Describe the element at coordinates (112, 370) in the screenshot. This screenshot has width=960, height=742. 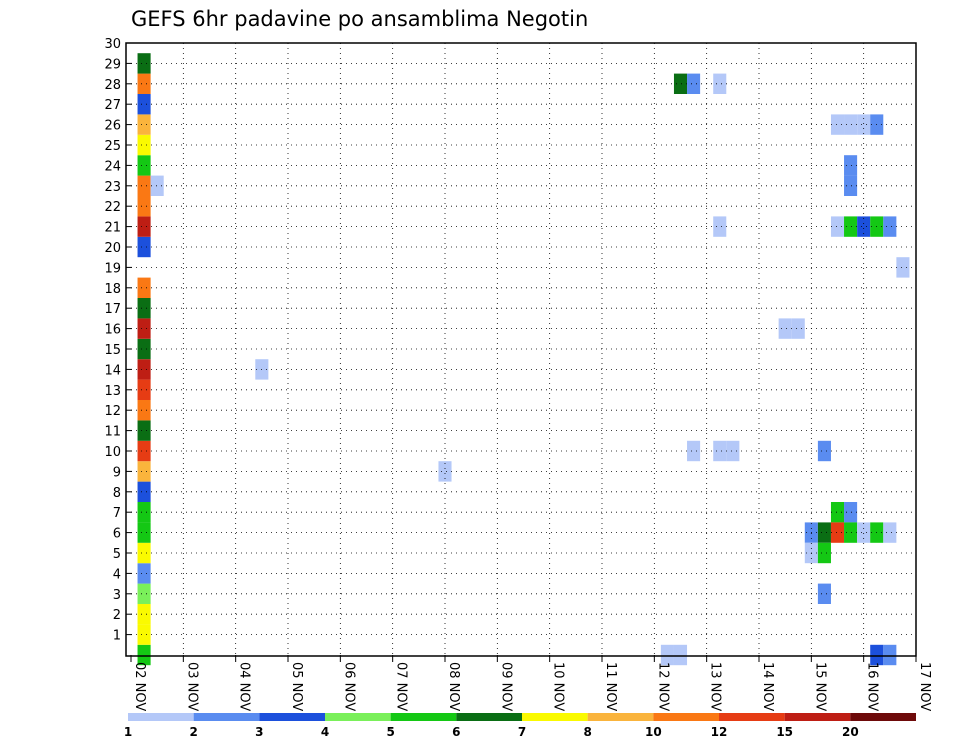
I see `y-tick-label: 14` at that location.